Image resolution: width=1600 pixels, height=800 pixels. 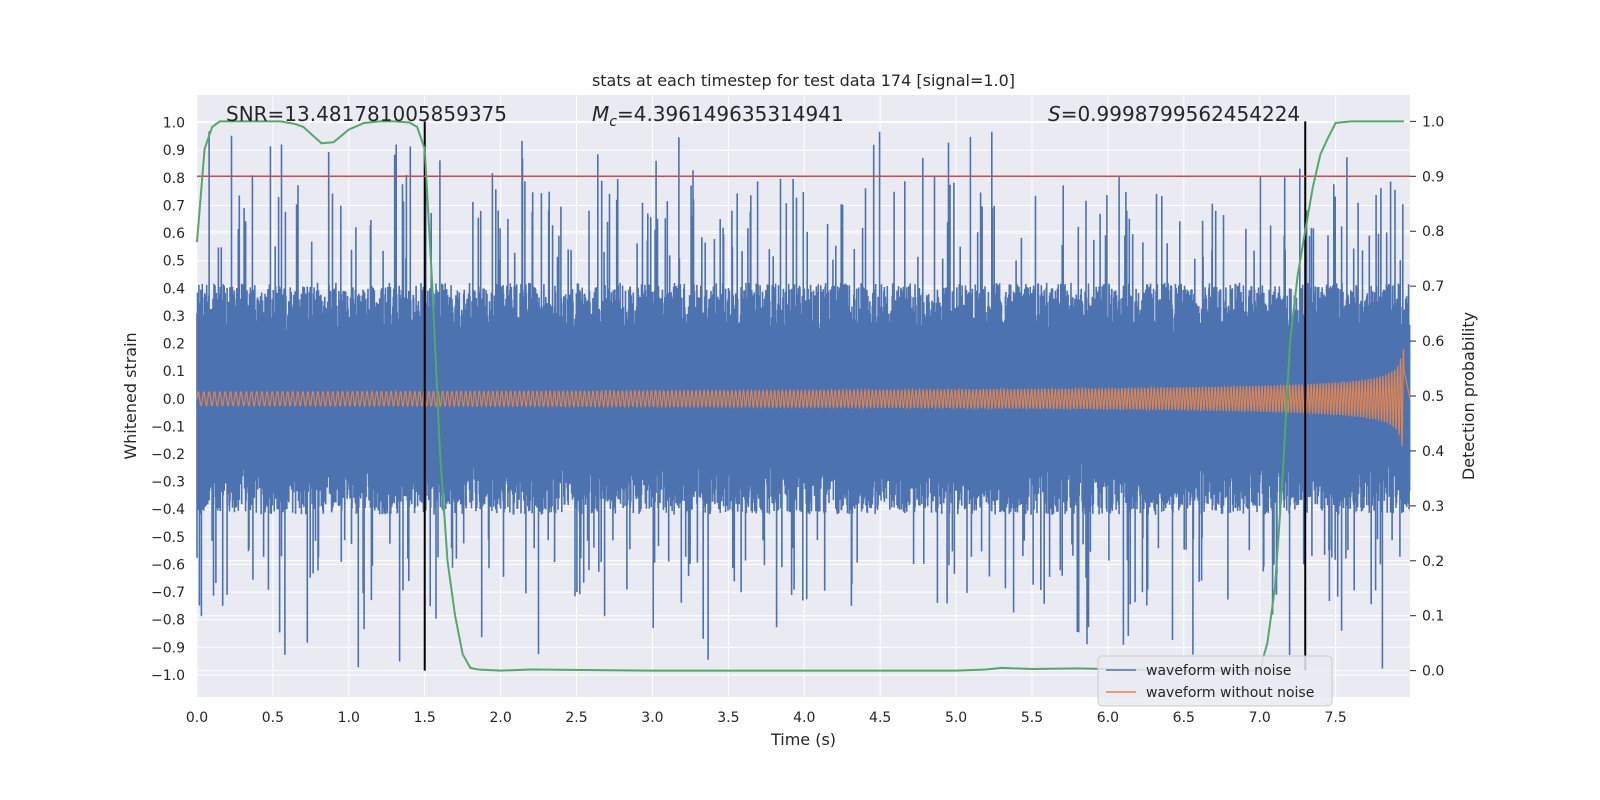 I want to click on y-axis-label-right: Detection probability, so click(x=1468, y=396).